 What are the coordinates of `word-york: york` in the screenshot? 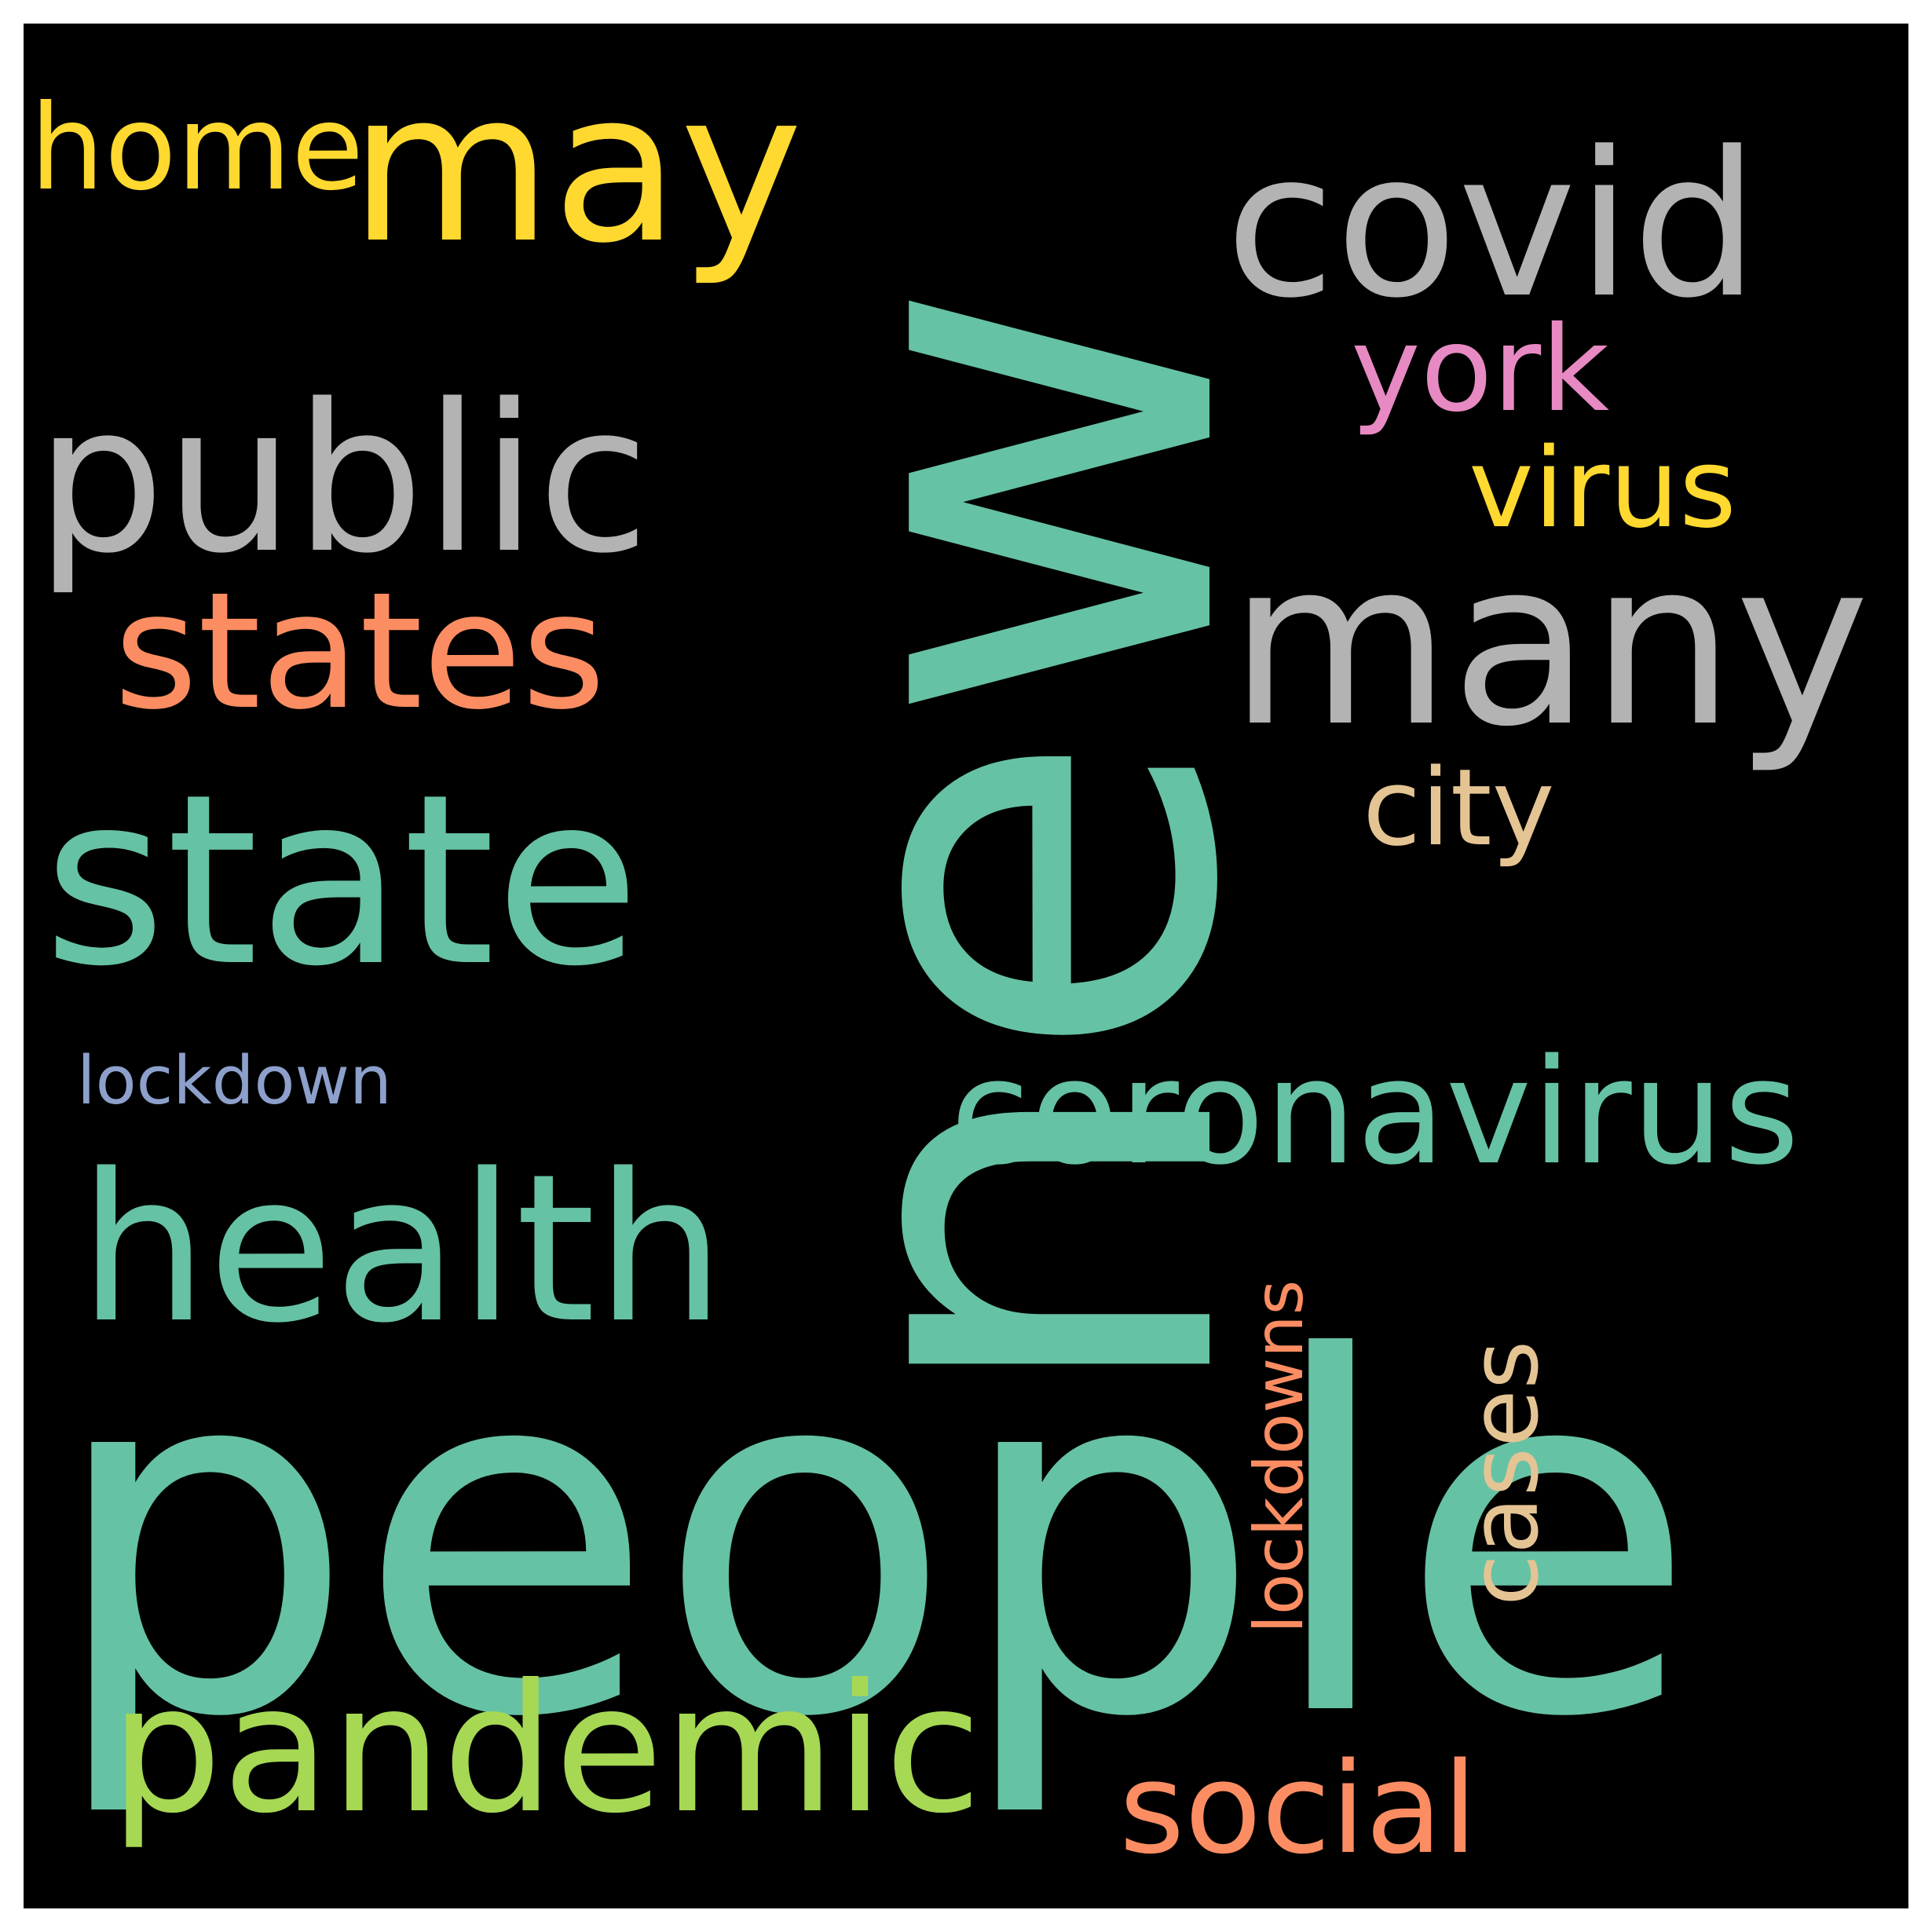 It's located at (1480, 370).